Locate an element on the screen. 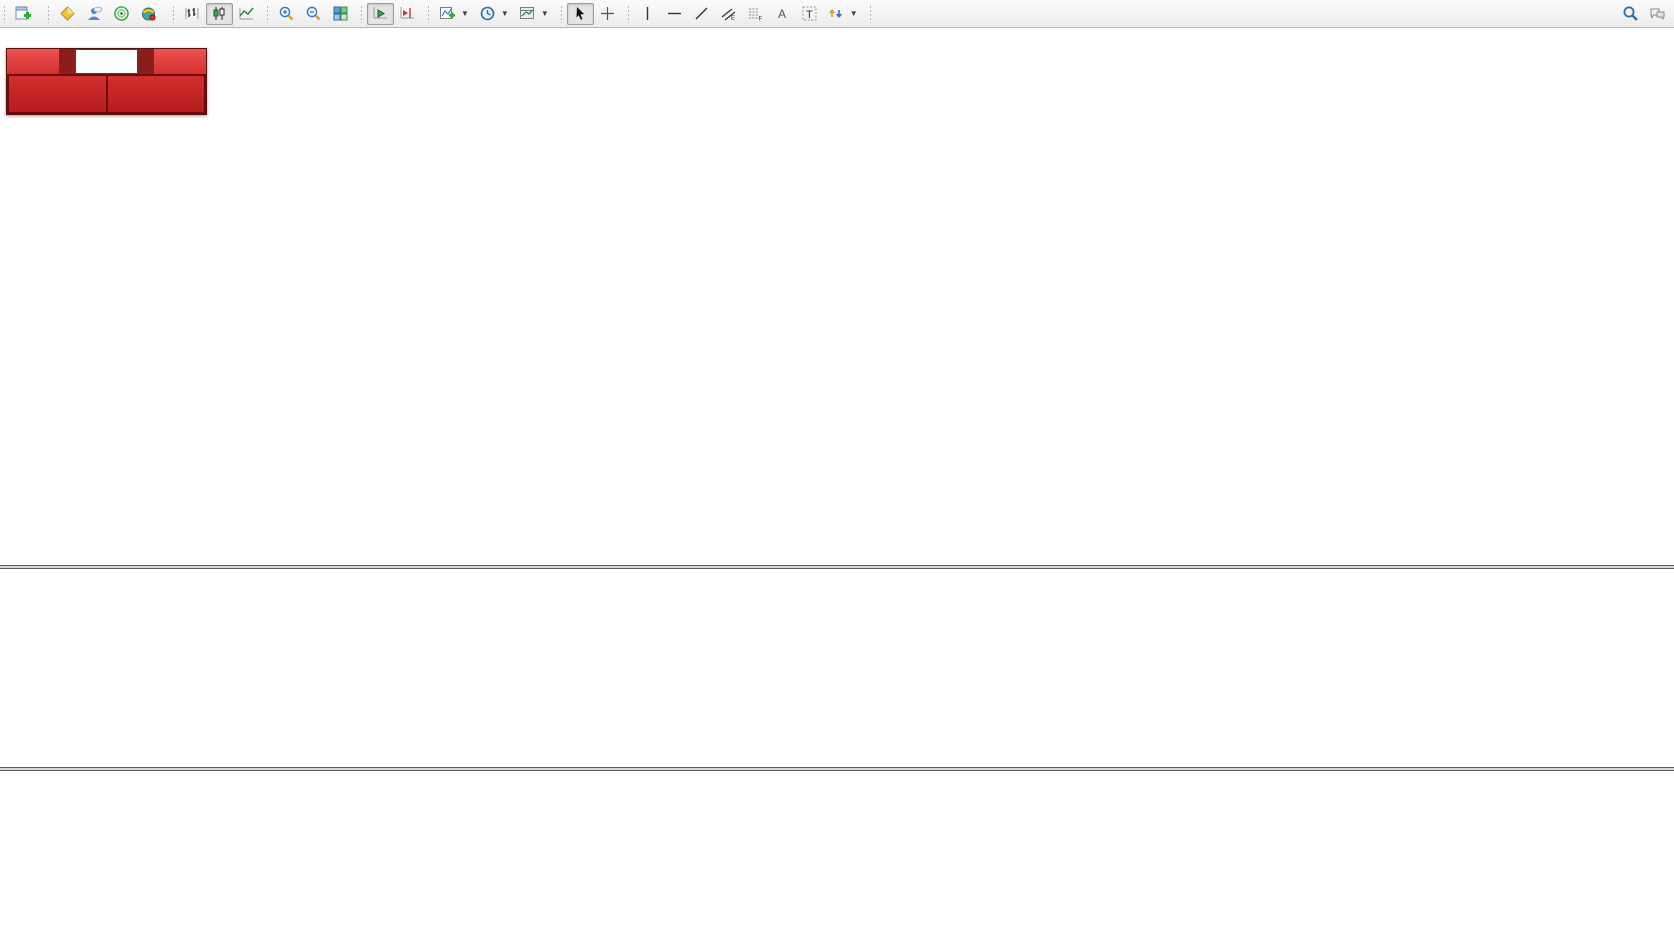  pane-splitter-macd is located at coordinates (837, 567).